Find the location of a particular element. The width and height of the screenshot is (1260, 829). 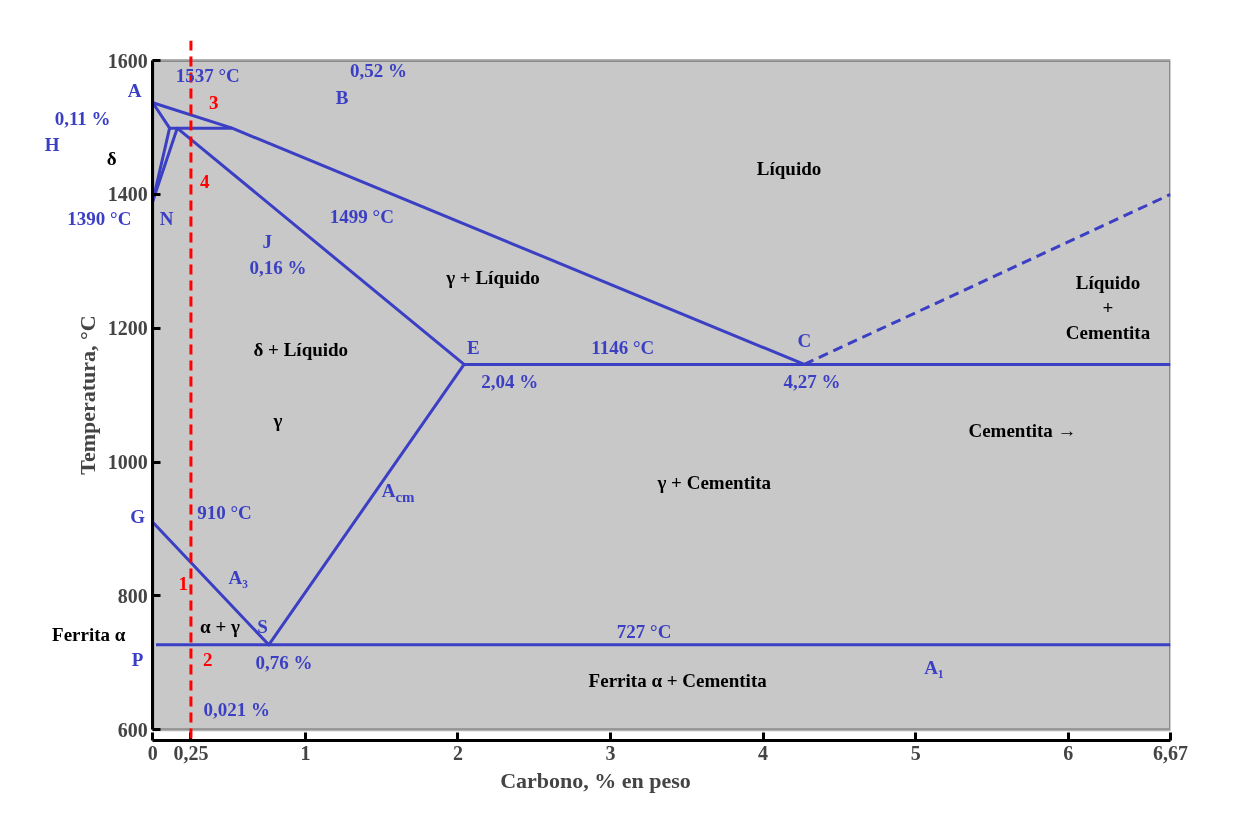

x-tick-label: 6 is located at coordinates (1068, 752).